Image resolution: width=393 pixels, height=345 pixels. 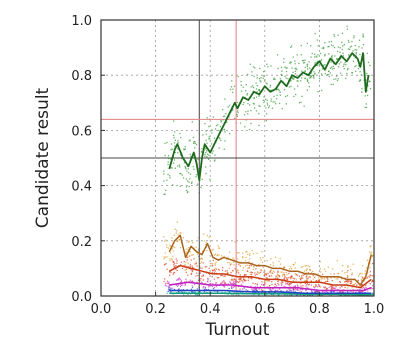 What do you see at coordinates (81, 21) in the screenshot?
I see `y-tick-label: 1.0` at bounding box center [81, 21].